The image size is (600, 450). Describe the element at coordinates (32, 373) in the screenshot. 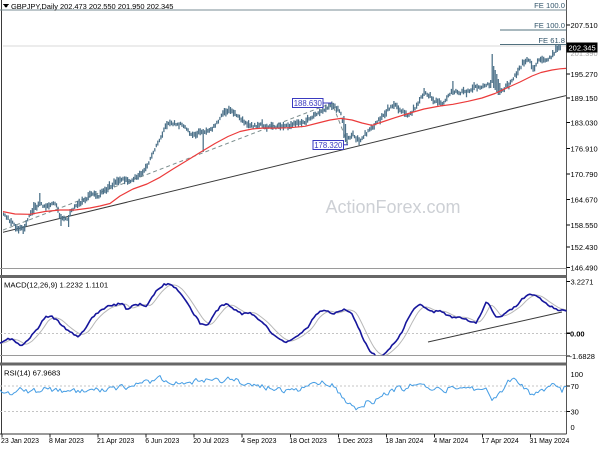

I see `svg-text: RSI(14) 67.9683` at that location.